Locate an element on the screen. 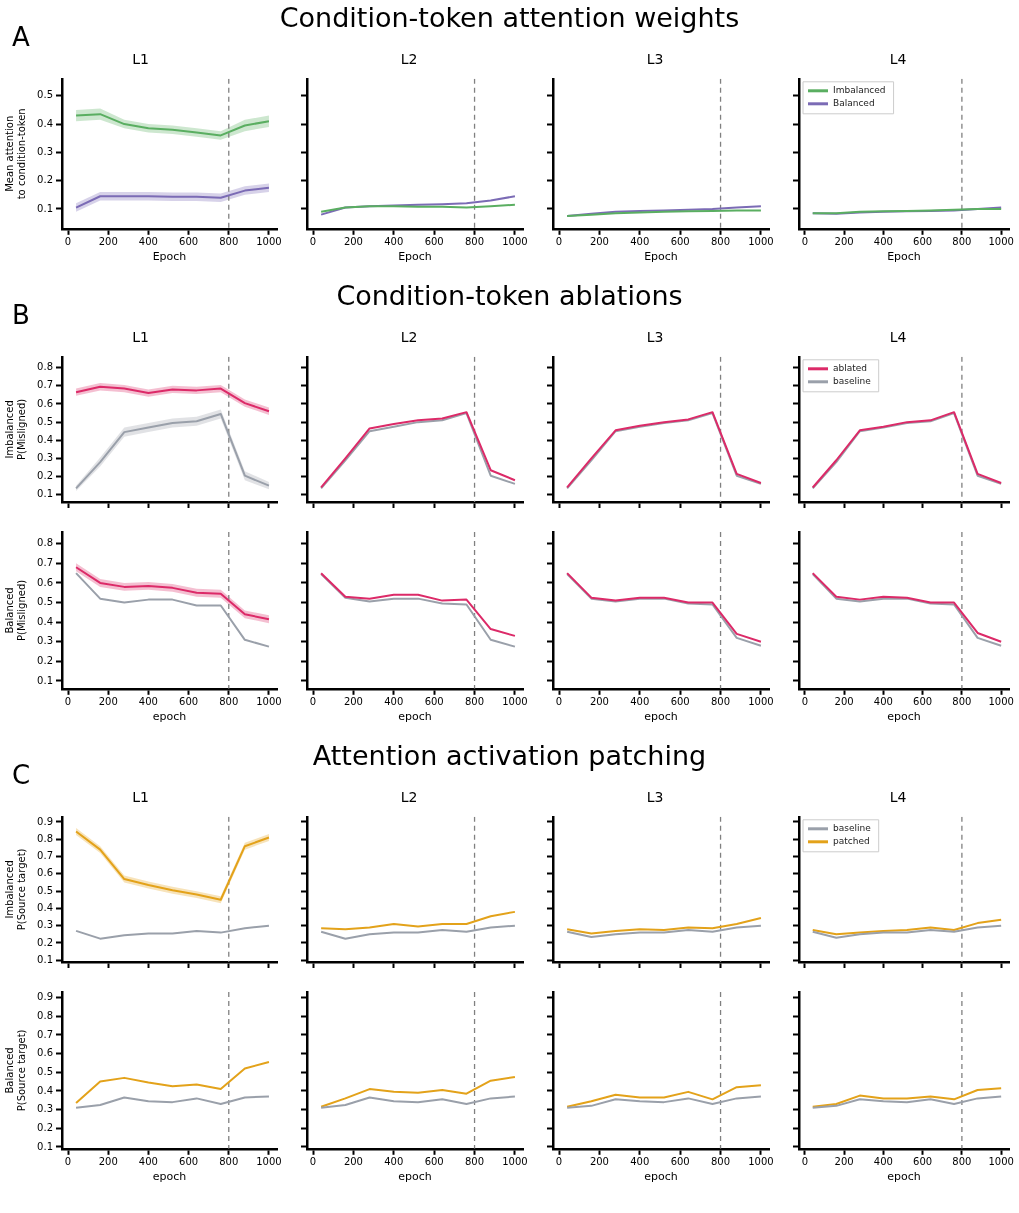  text: C is located at coordinates (21, 775).